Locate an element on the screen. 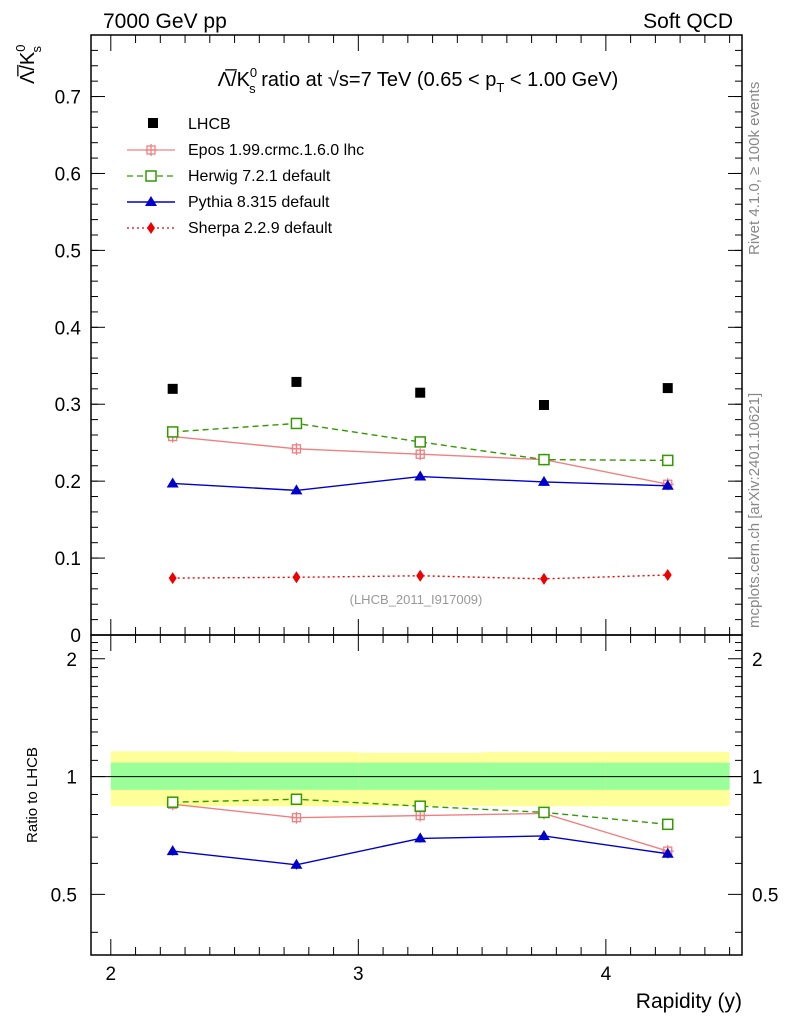  legend-entry-epos: Epos 1.99.crmc.1.6.0 lhc is located at coordinates (245, 150).